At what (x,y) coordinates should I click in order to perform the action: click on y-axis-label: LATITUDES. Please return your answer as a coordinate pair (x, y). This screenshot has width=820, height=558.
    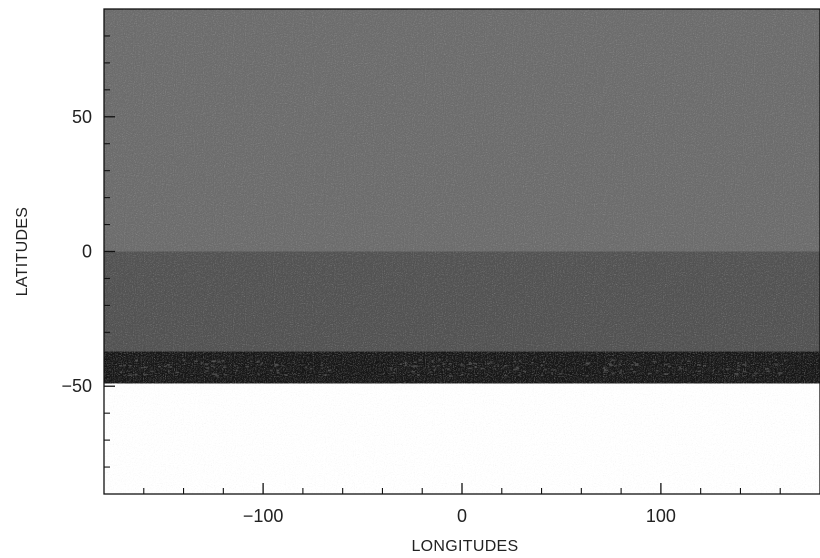
    Looking at the image, I should click on (22, 252).